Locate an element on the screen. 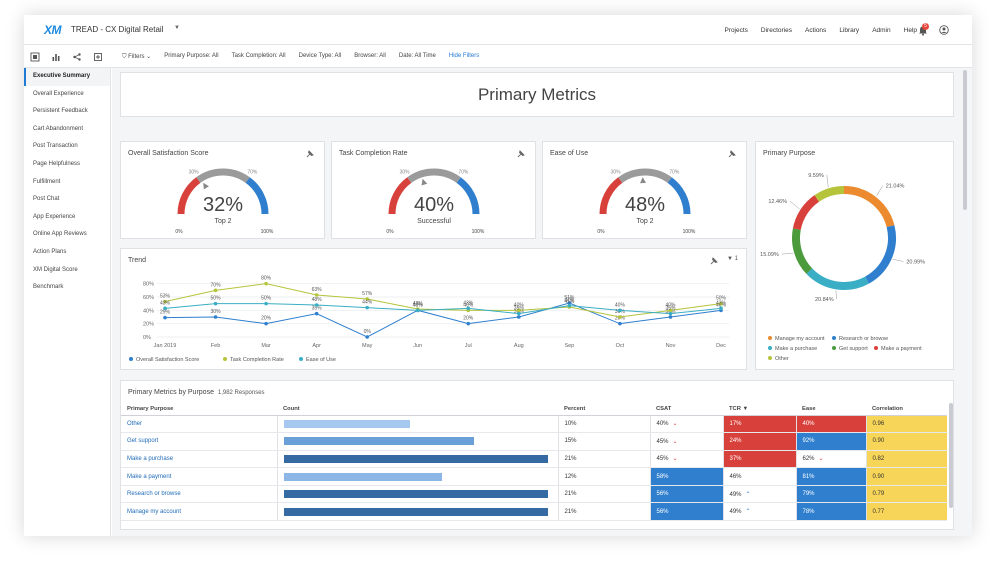 The width and height of the screenshot is (996, 568). legend-label: Ease of Use is located at coordinates (321, 360).